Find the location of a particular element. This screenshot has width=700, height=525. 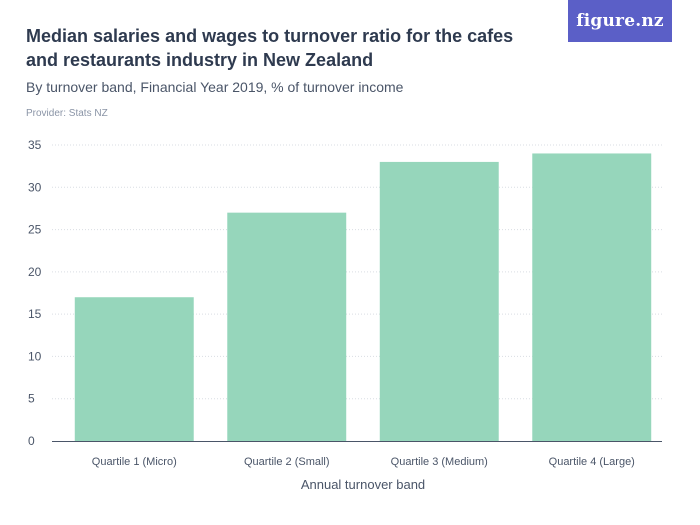

y-tick-label: 10 is located at coordinates (35, 356).